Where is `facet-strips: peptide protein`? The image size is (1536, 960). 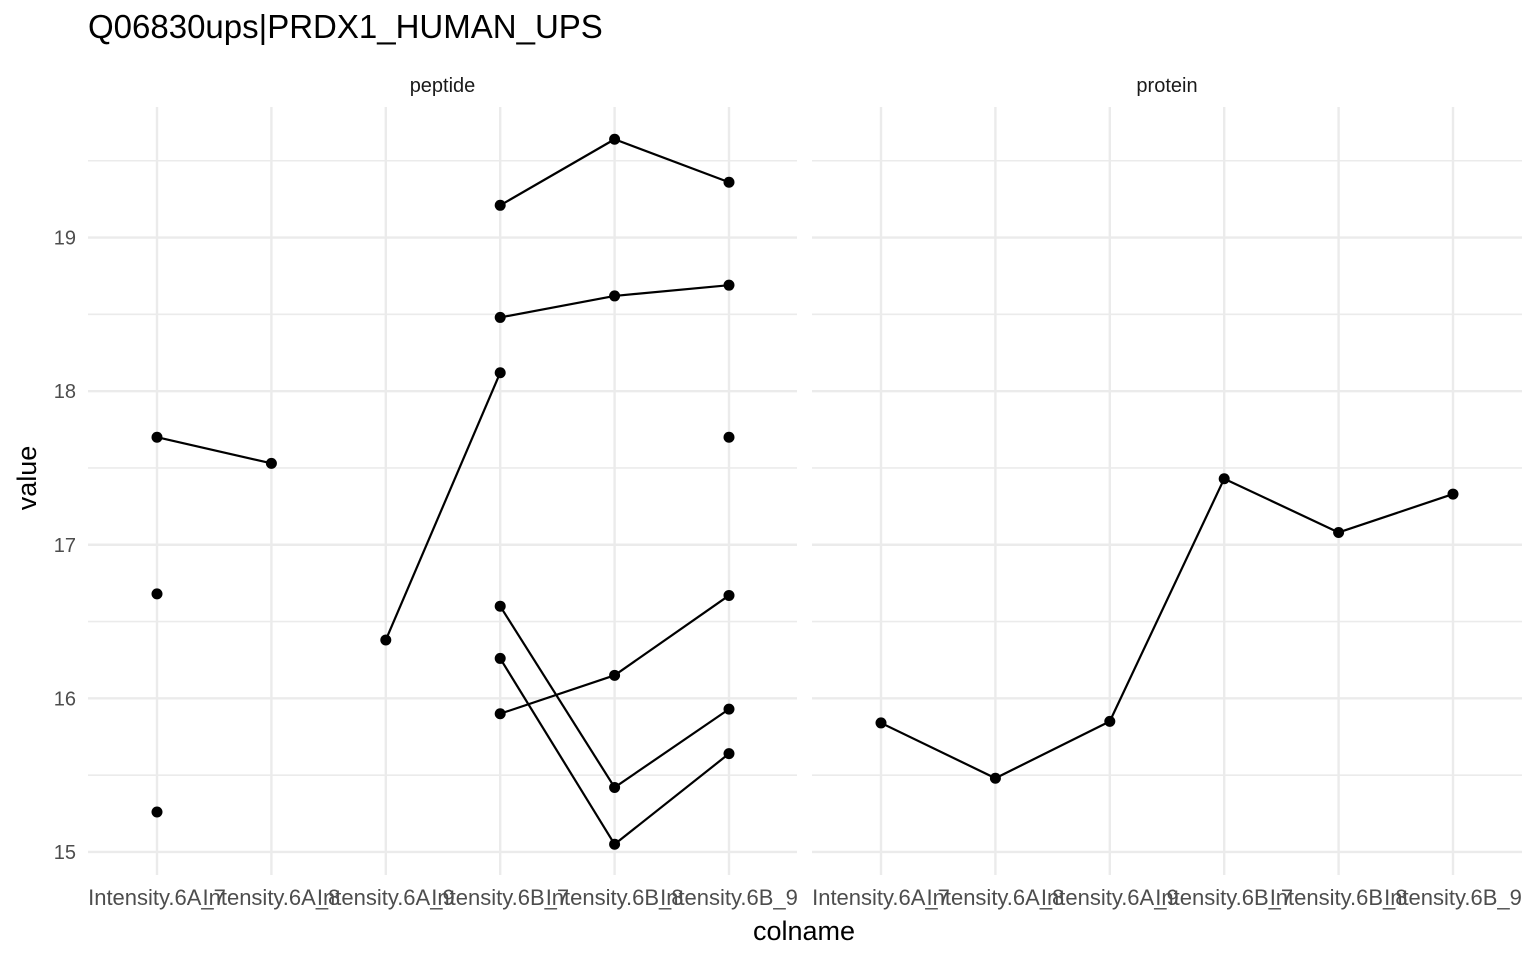 facet-strips: peptide protein is located at coordinates (804, 86).